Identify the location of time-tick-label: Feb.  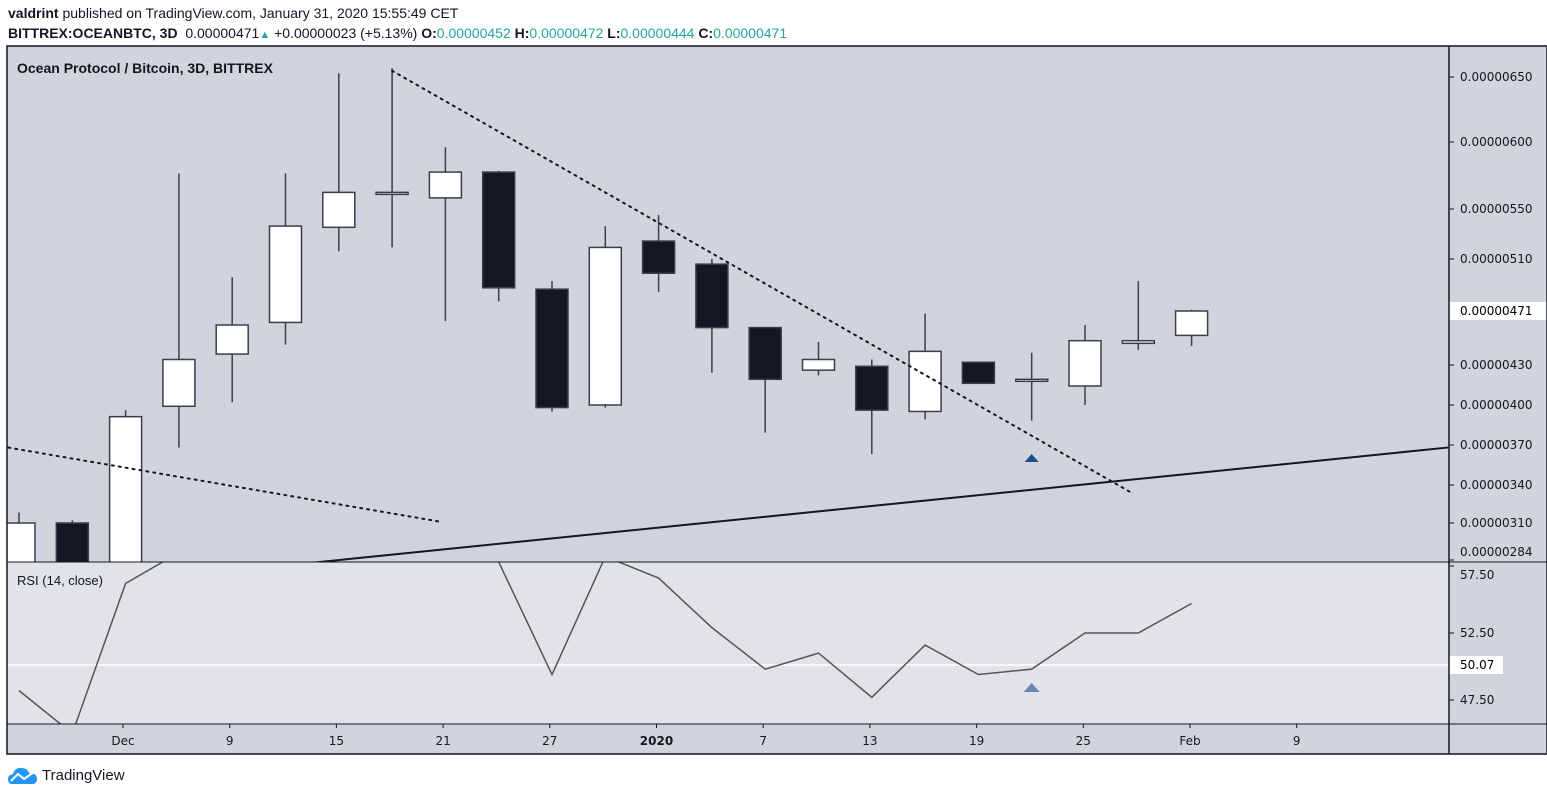
(1189, 741).